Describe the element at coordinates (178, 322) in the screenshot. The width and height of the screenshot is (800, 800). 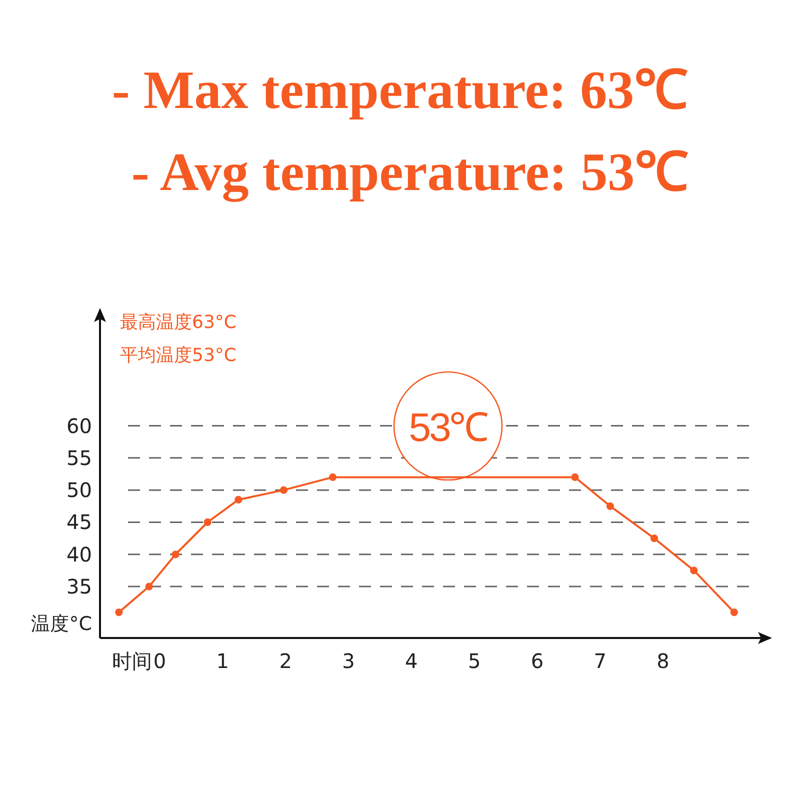
I see `annotation: 最高温度63°C` at that location.